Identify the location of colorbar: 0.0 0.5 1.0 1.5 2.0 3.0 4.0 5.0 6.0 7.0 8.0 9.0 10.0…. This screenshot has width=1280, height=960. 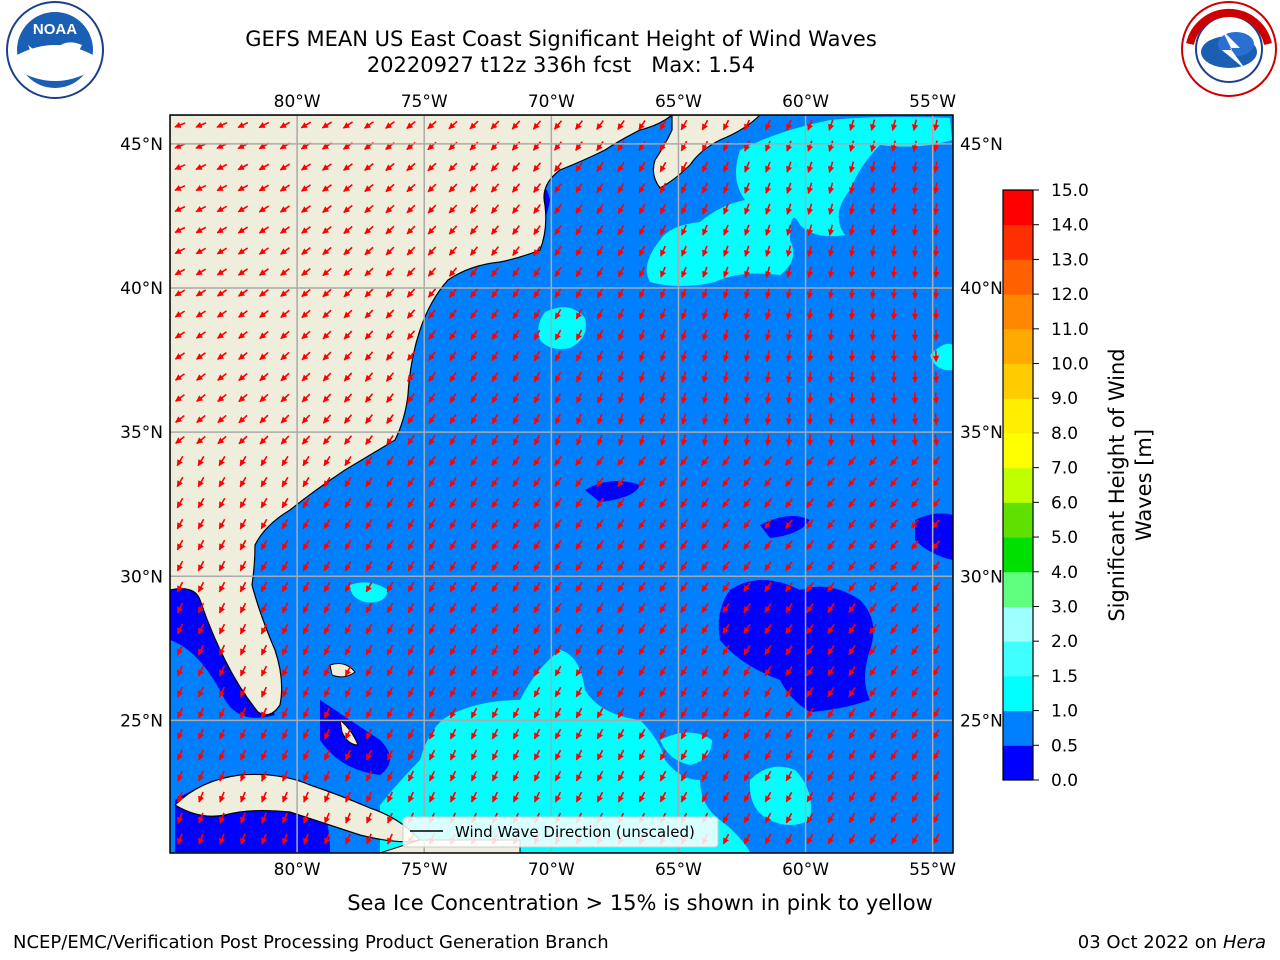
(1045, 486).